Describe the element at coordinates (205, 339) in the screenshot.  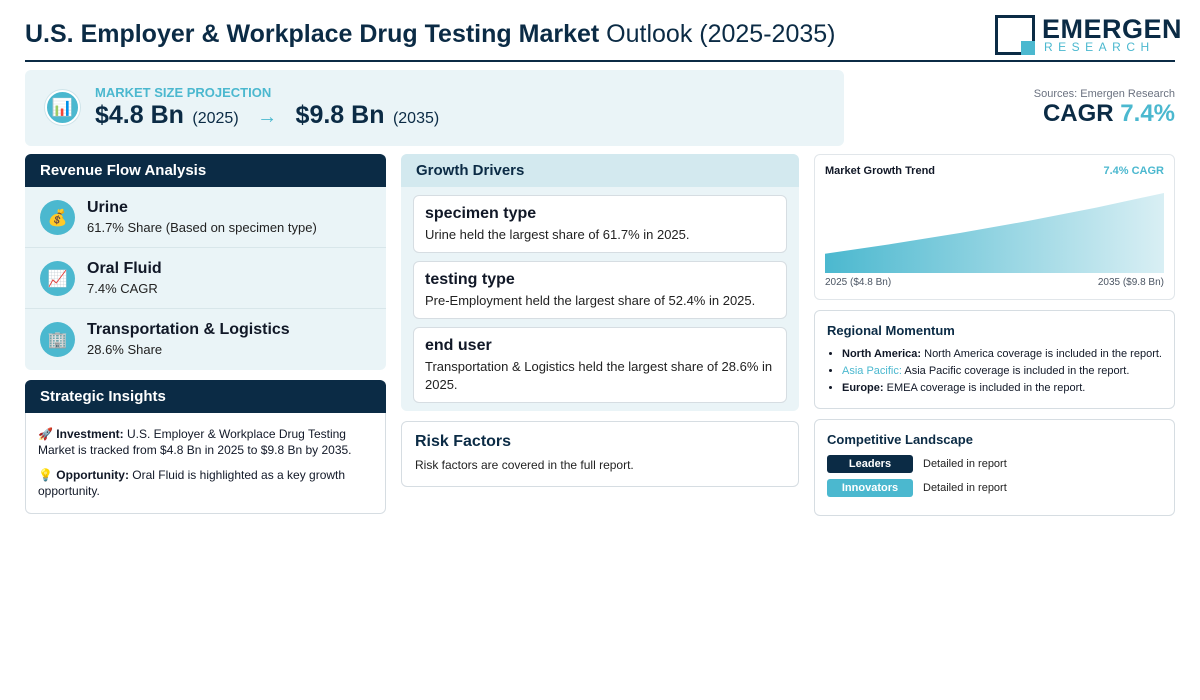
I see `revenue-item: 🏢 Transportation & Logistics 28.6% Share` at that location.